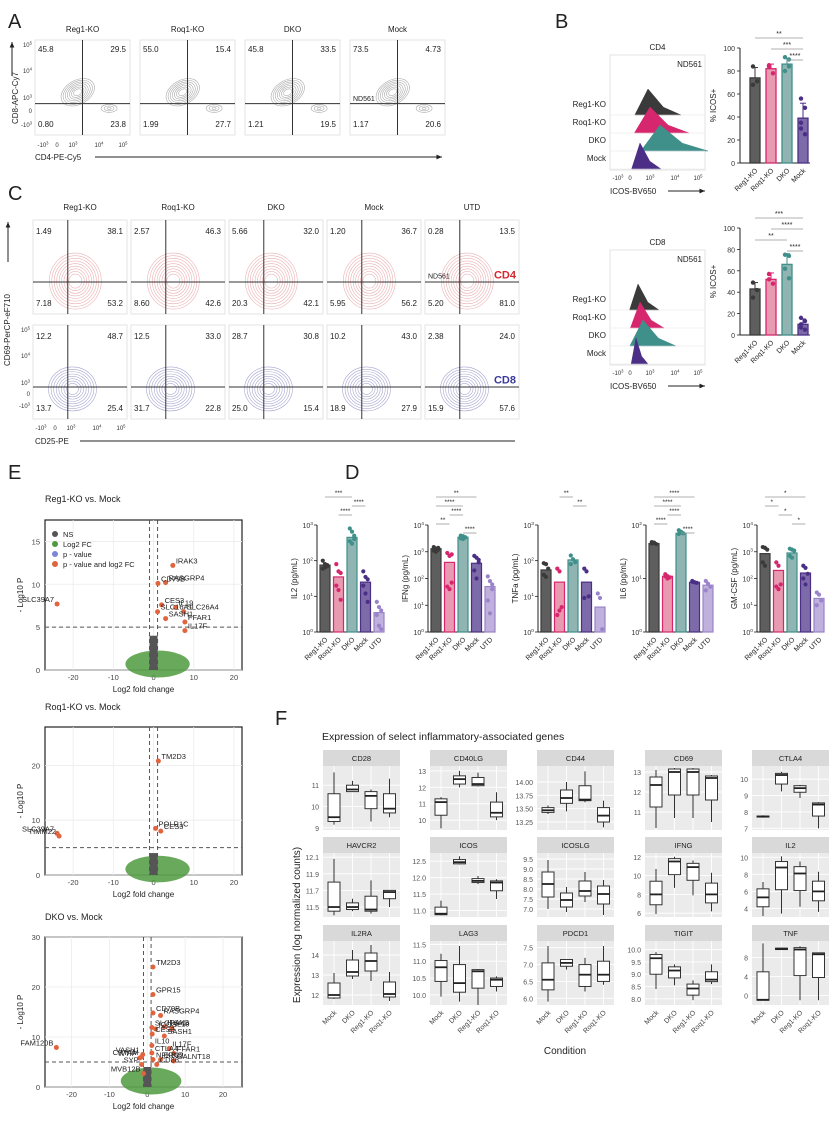 The height and width of the screenshot is (1123, 829). What do you see at coordinates (325, 598) in the screenshot?
I see `bar-reg1-ko` at bounding box center [325, 598].